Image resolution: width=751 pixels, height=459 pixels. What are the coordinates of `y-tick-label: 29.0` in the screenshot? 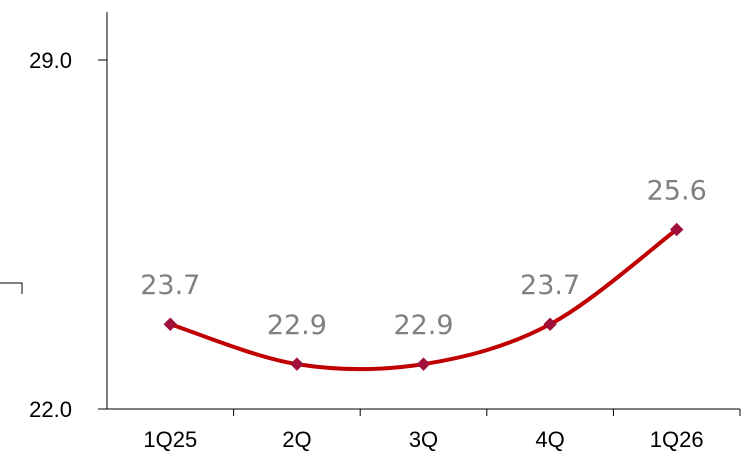 It's located at (50, 60).